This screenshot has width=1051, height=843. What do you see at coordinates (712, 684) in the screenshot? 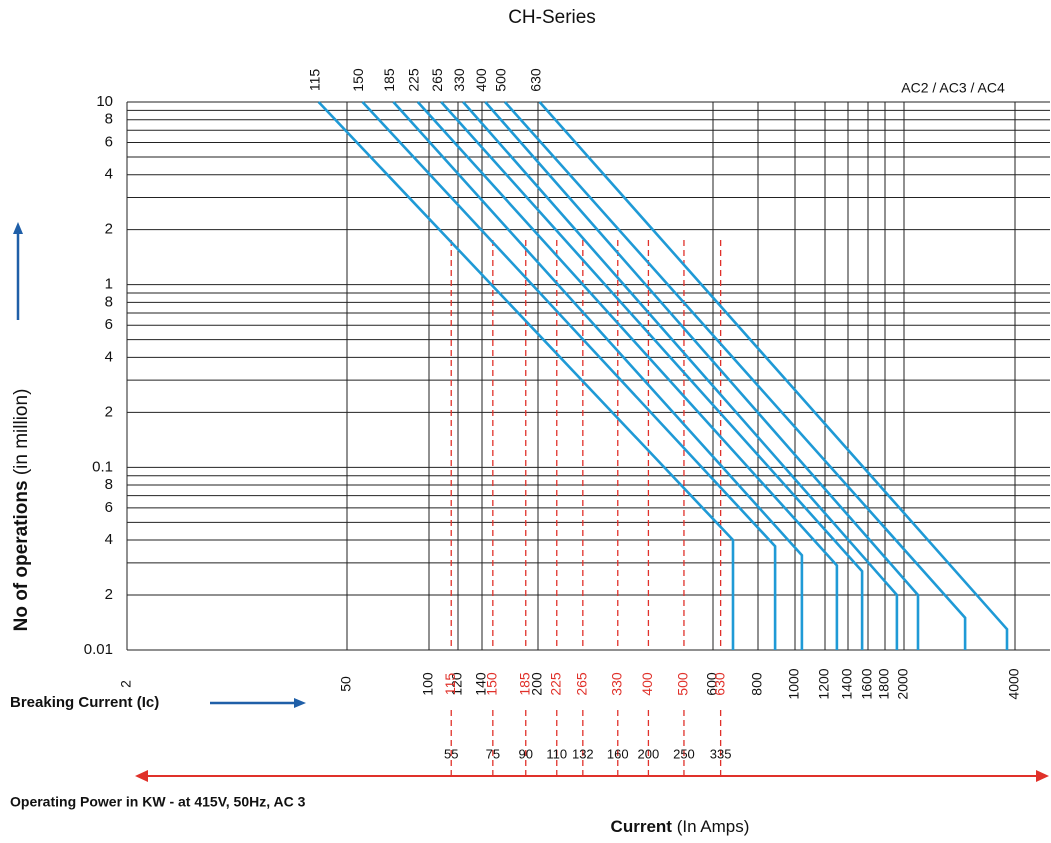
I see `x-tick-label: 600` at bounding box center [712, 684].